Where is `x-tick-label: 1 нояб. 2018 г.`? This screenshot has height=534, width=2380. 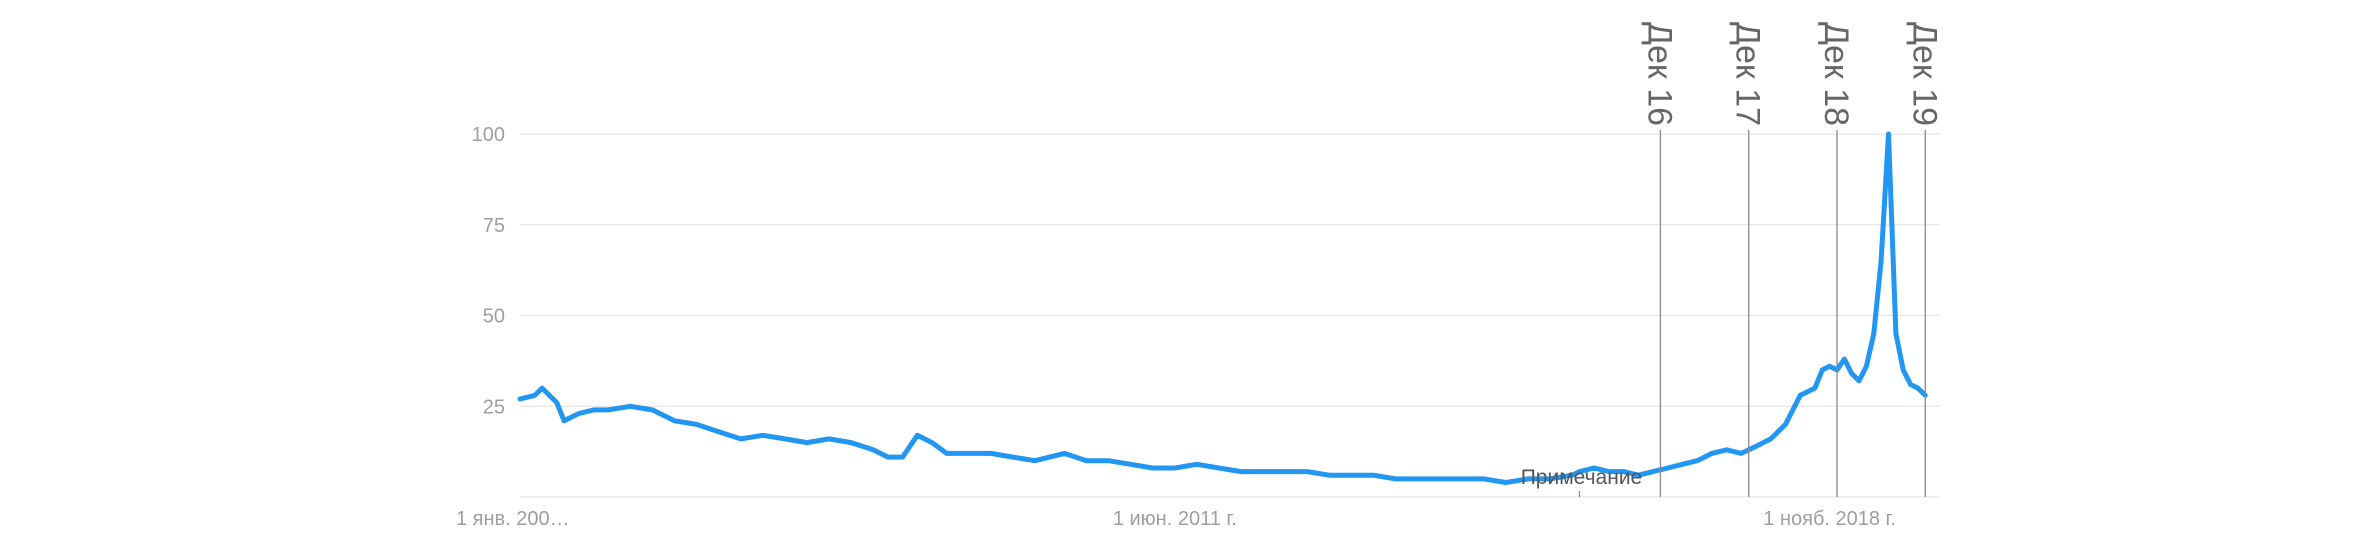
x-tick-label: 1 нояб. 2018 г. is located at coordinates (1829, 519).